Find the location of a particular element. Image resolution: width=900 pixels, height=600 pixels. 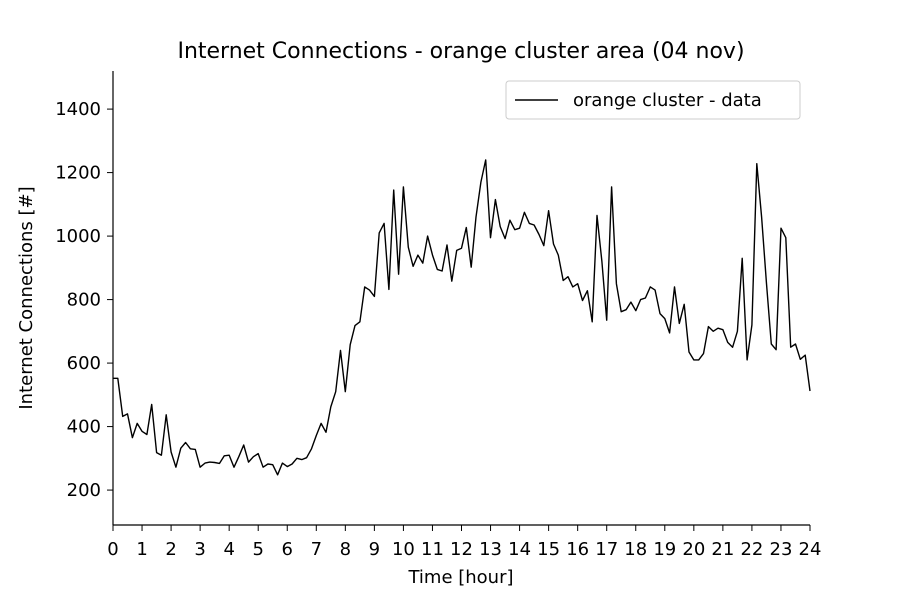

x-tick-label: 13 is located at coordinates (490, 549).